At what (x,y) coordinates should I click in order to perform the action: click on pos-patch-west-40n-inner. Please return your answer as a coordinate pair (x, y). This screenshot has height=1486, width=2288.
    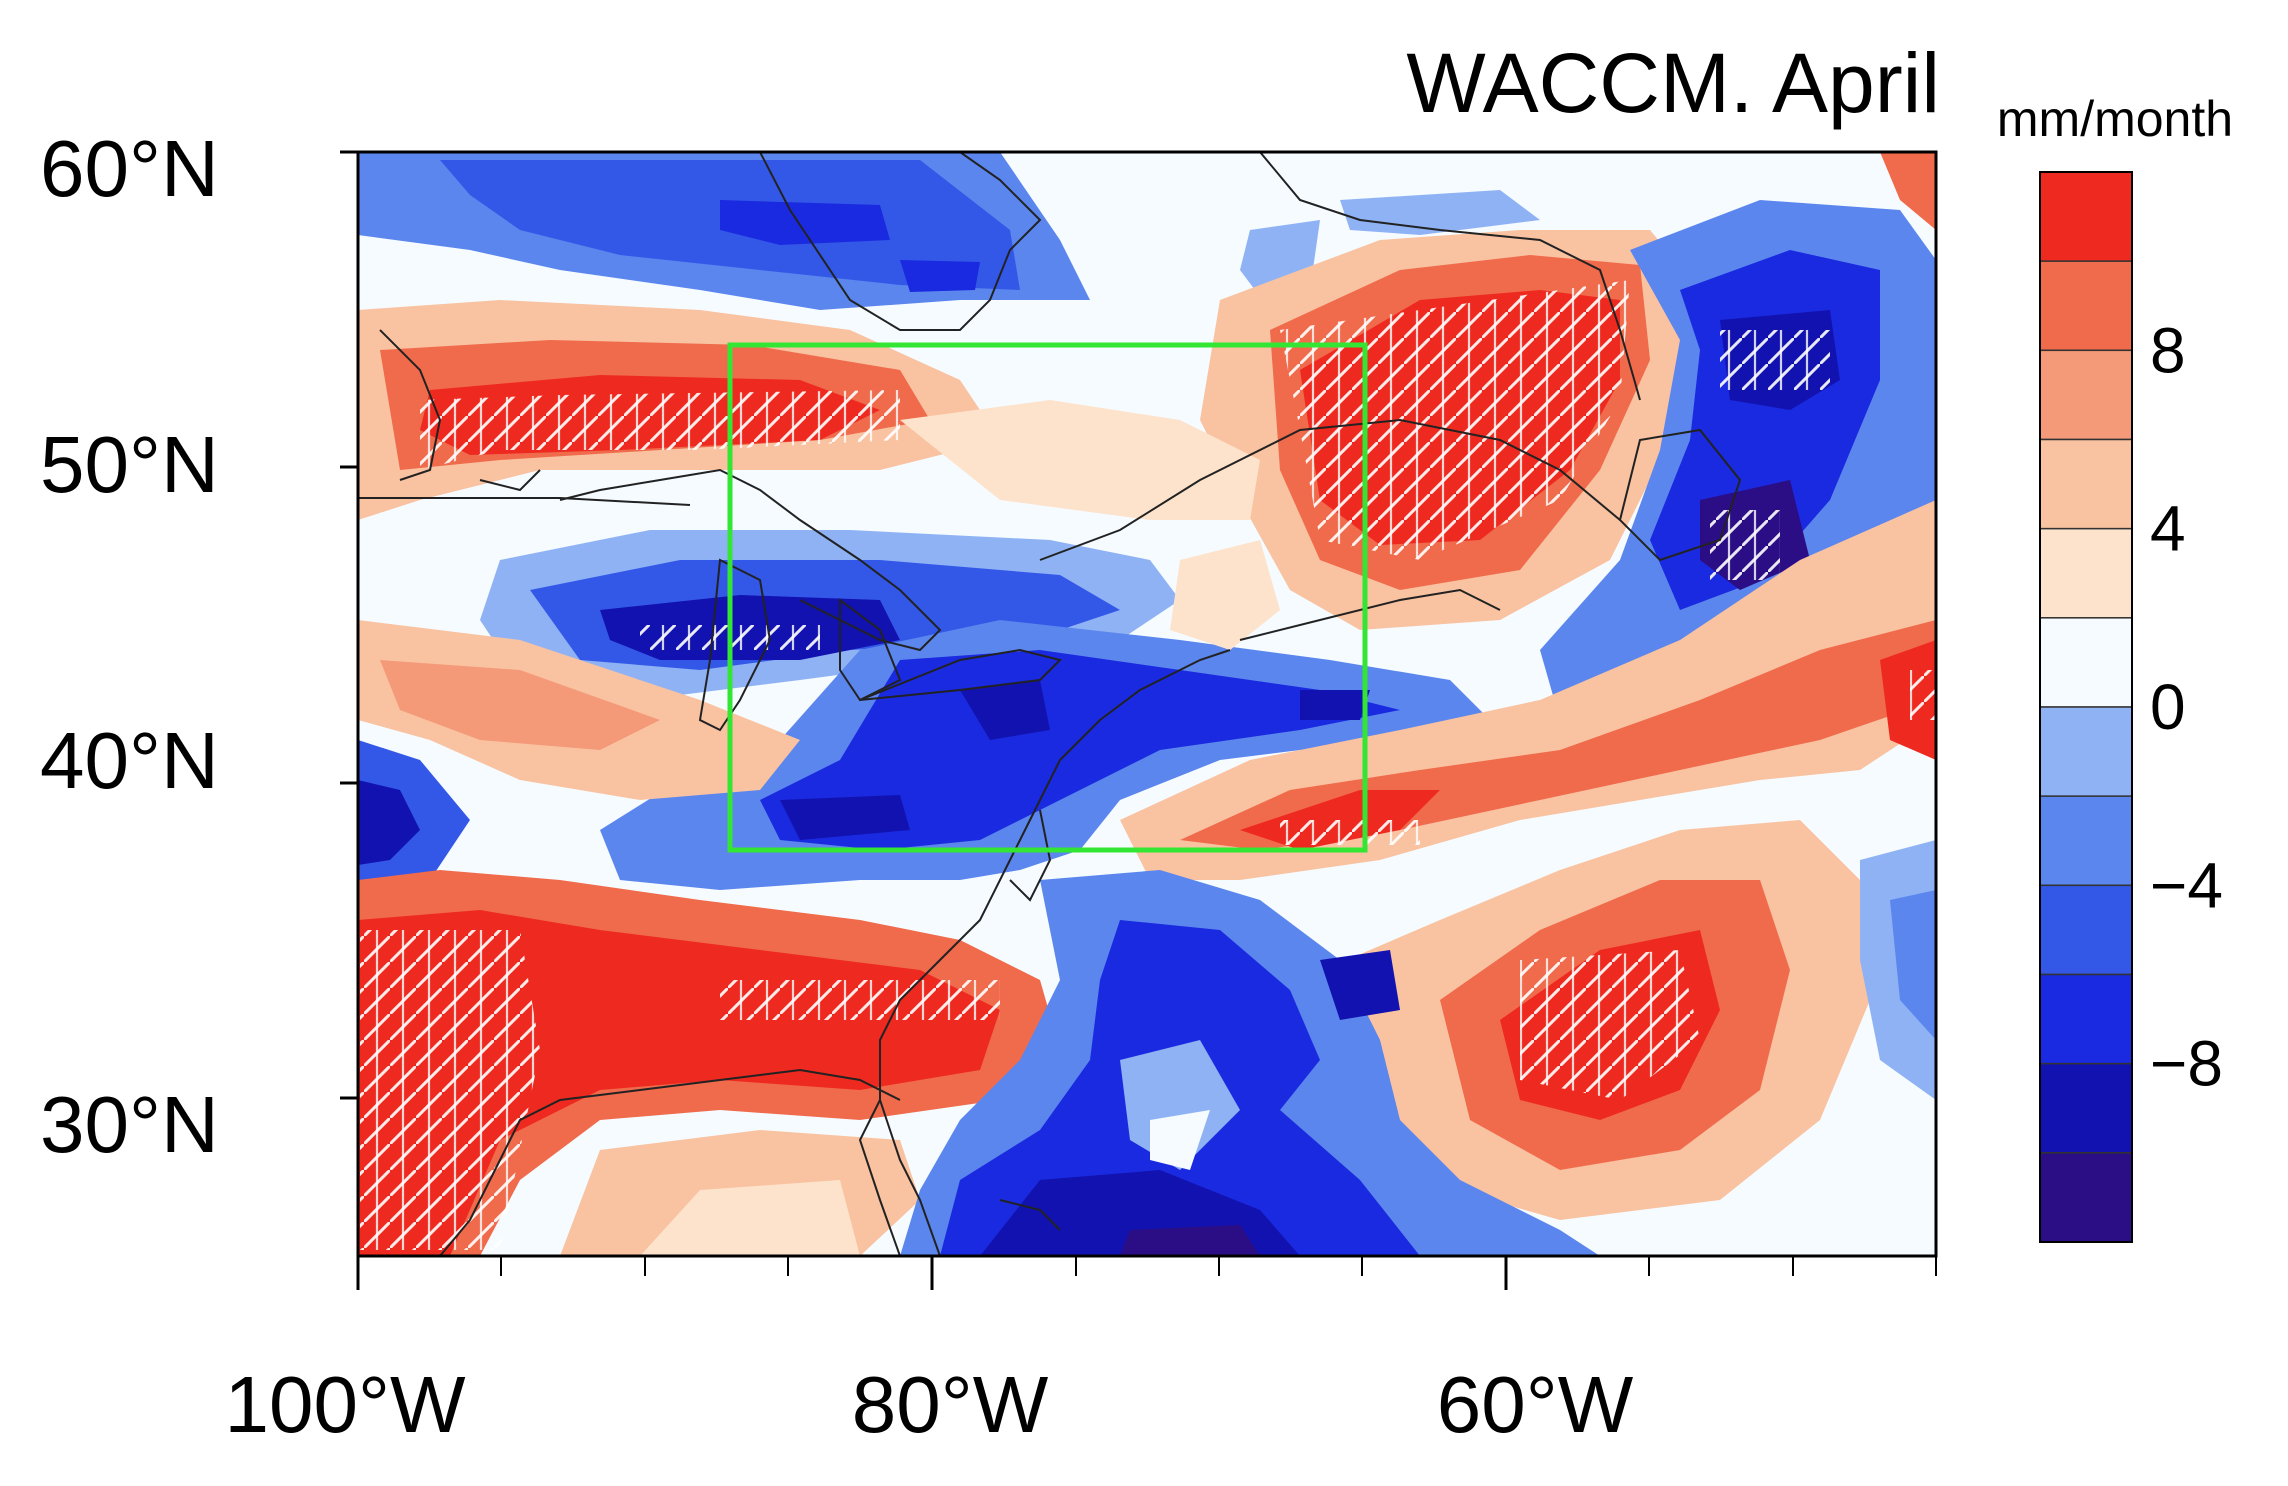
    Looking at the image, I should click on (520, 705).